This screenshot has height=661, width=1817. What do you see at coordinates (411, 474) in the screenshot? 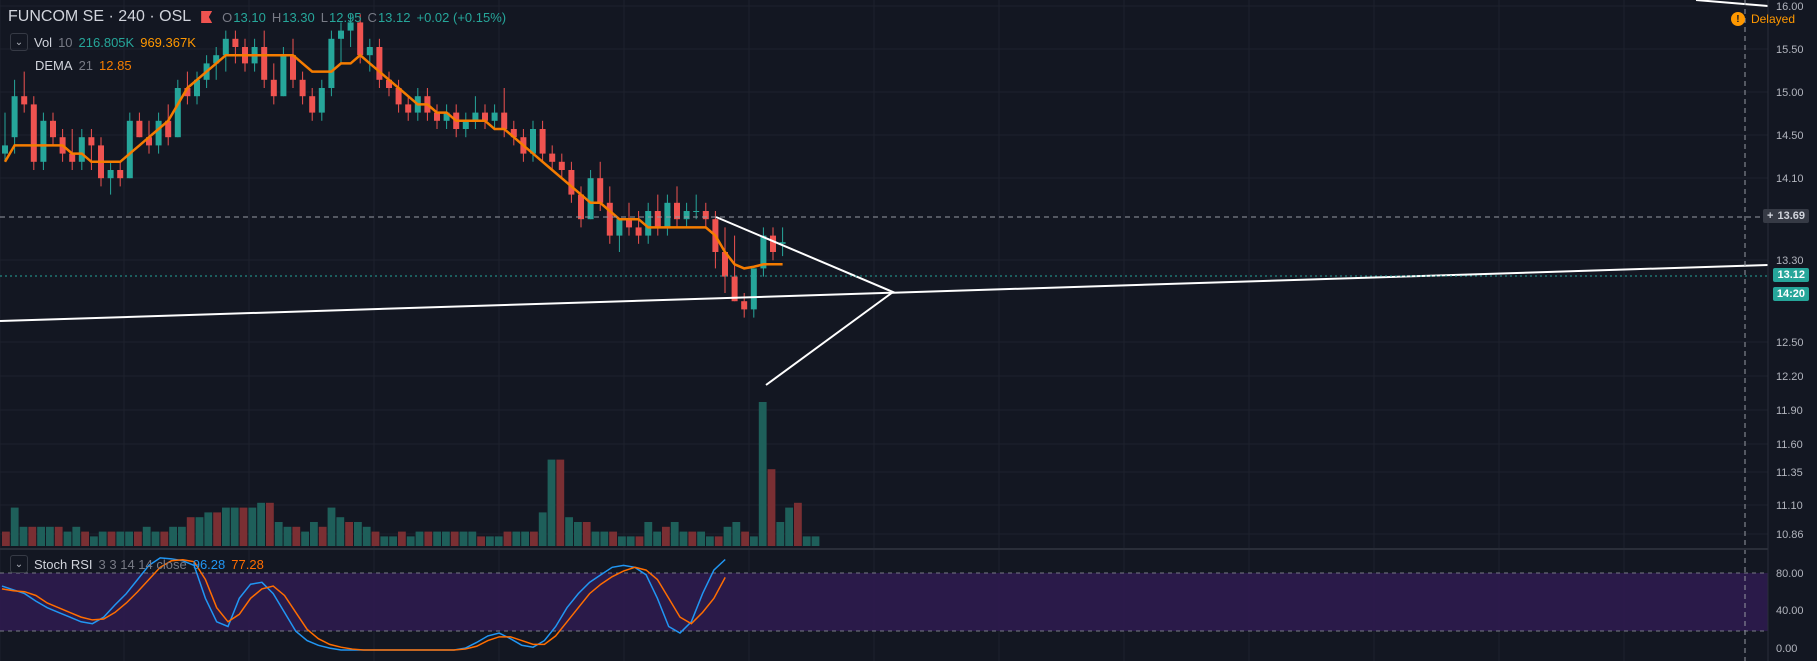
I see `volume-bars` at bounding box center [411, 474].